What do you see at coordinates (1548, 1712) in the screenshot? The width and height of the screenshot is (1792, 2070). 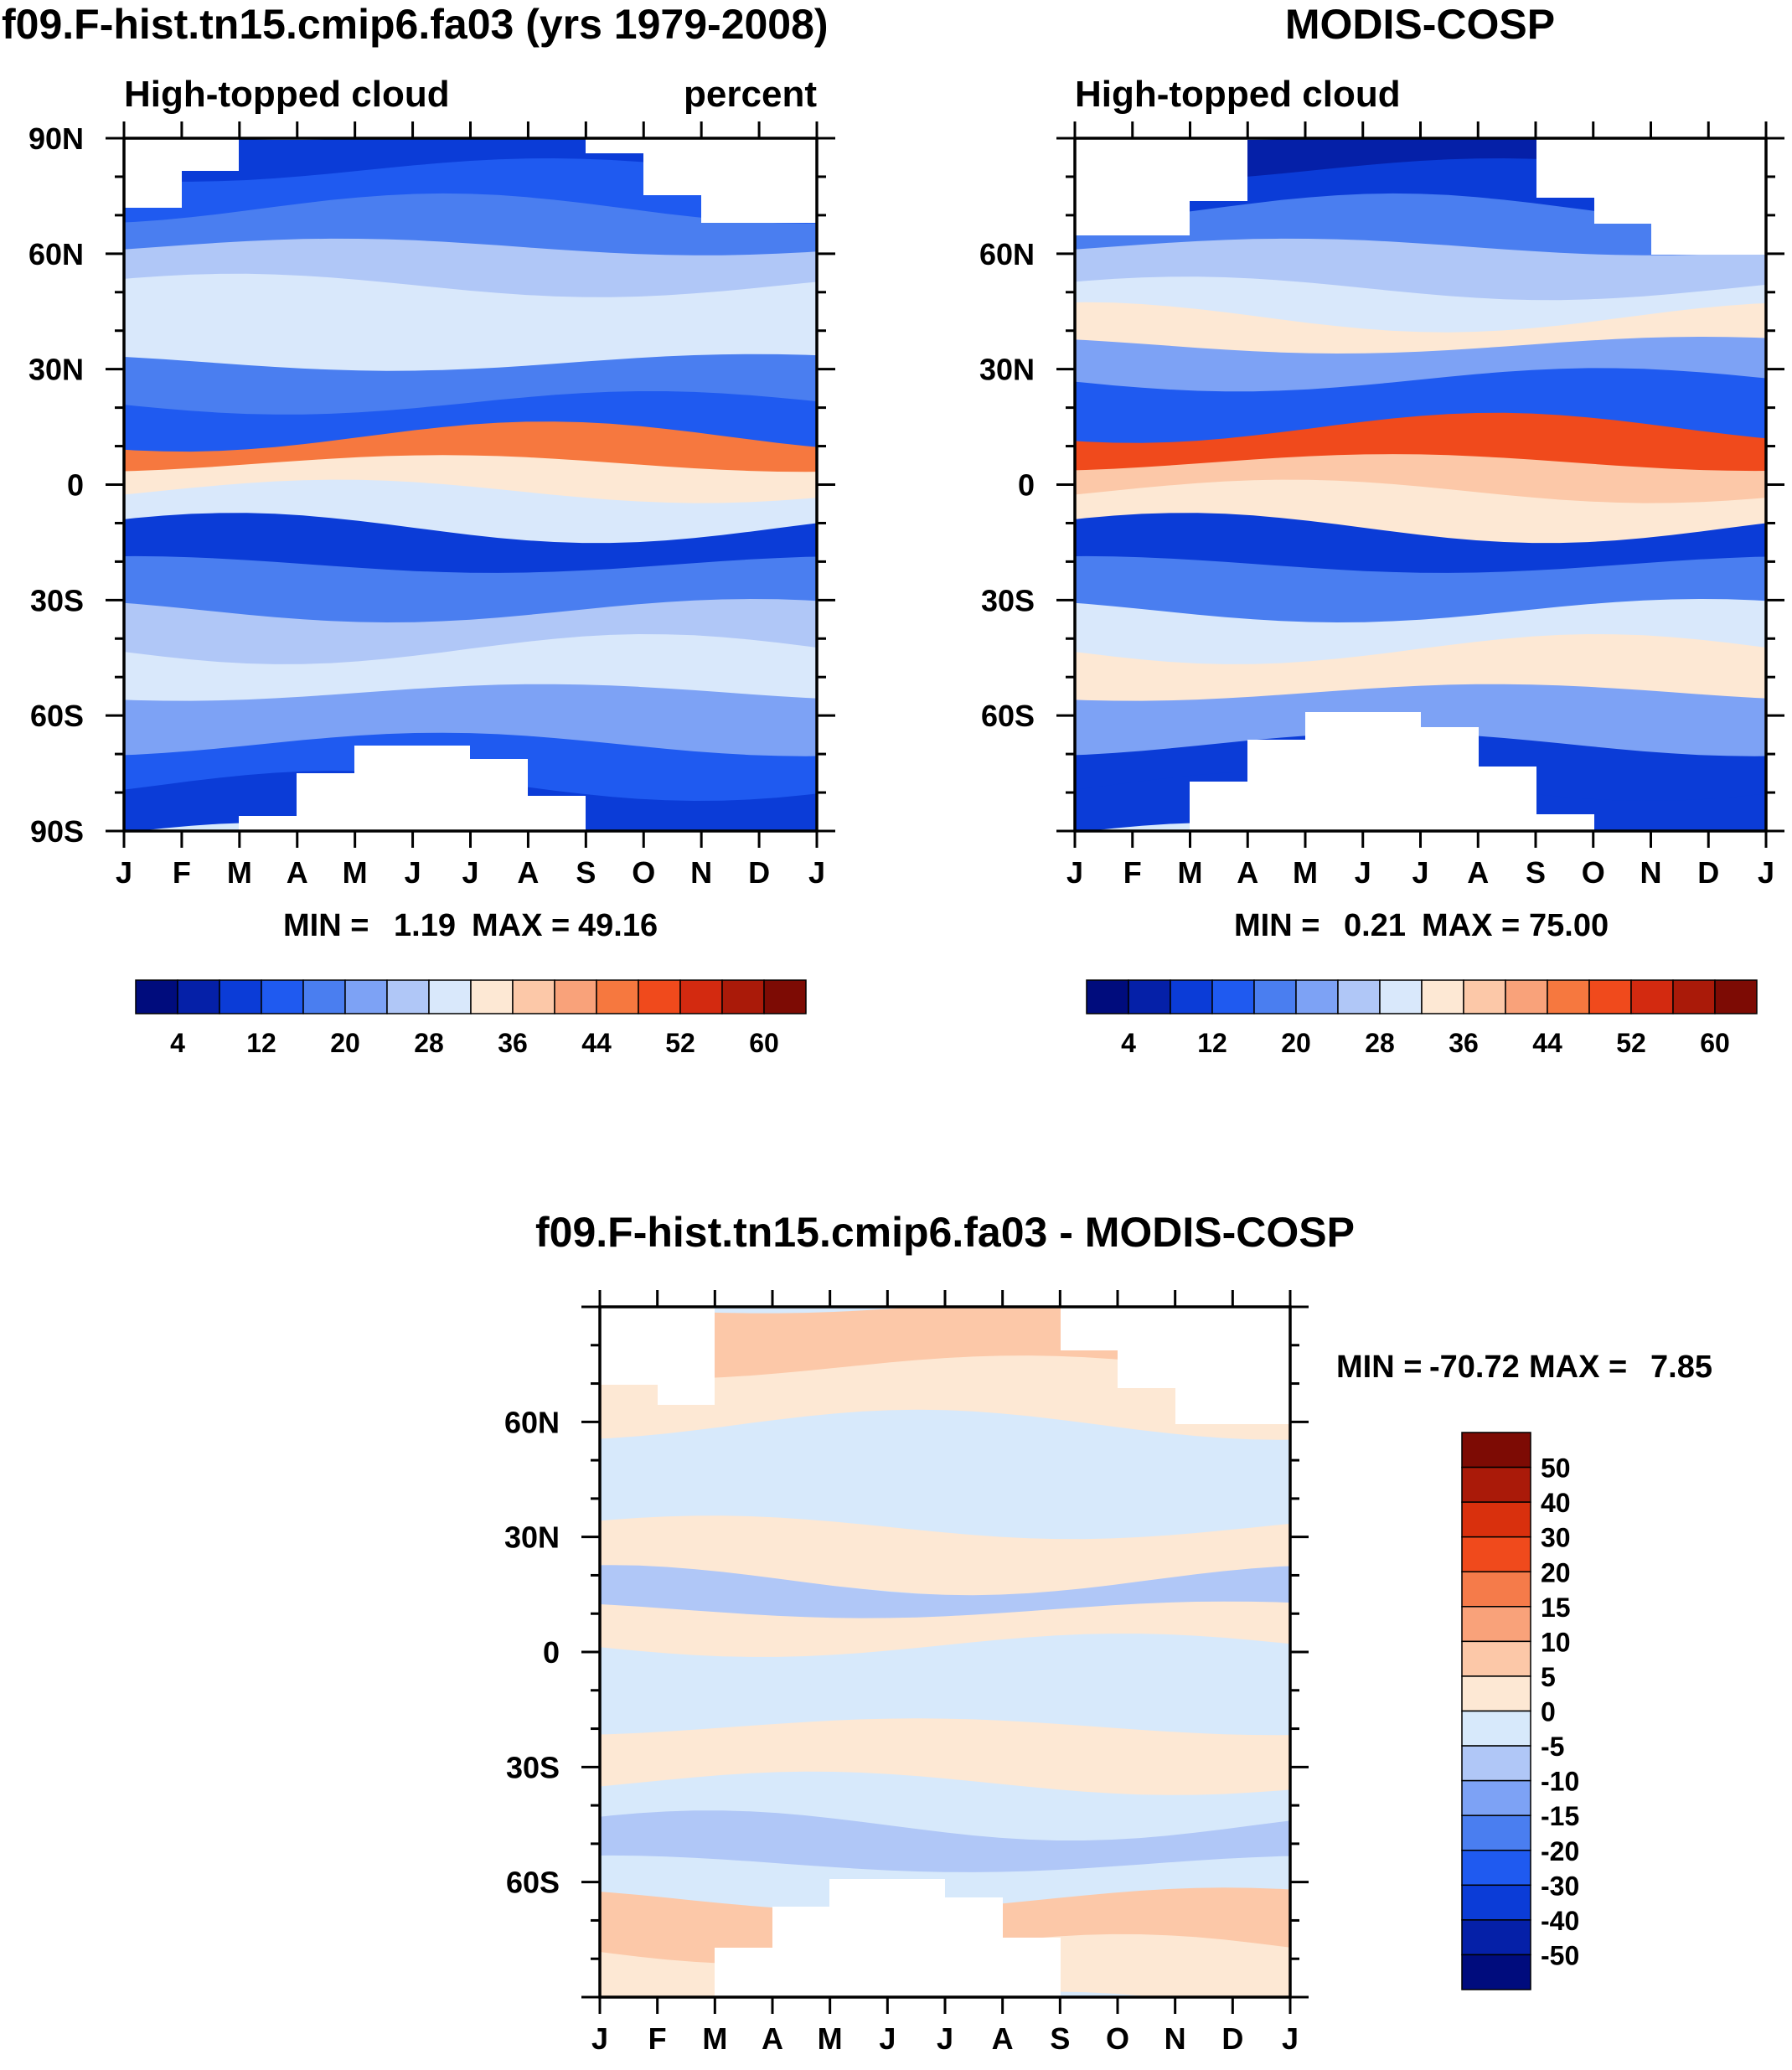 I see `colorbar-label: 0` at bounding box center [1548, 1712].